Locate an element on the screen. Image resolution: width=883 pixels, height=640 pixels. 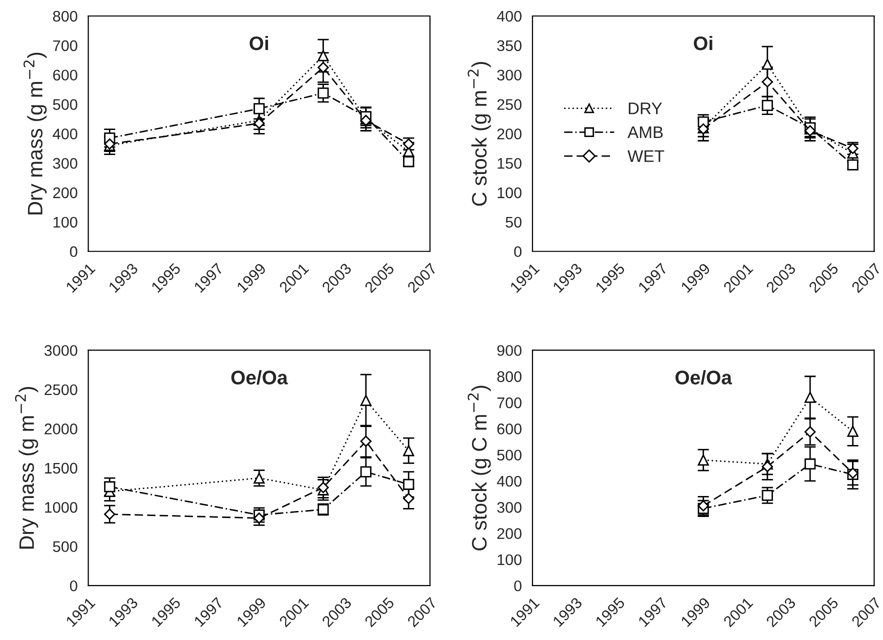
y-tick-label: 1000 is located at coordinates (61, 507).